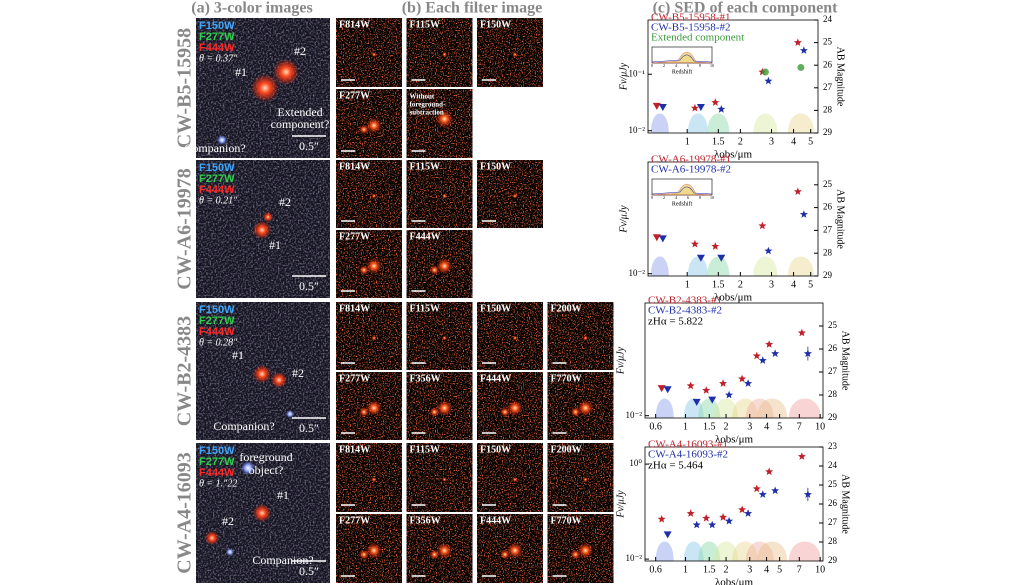  What do you see at coordinates (266, 470) in the screenshot?
I see `annotation: object?` at bounding box center [266, 470].